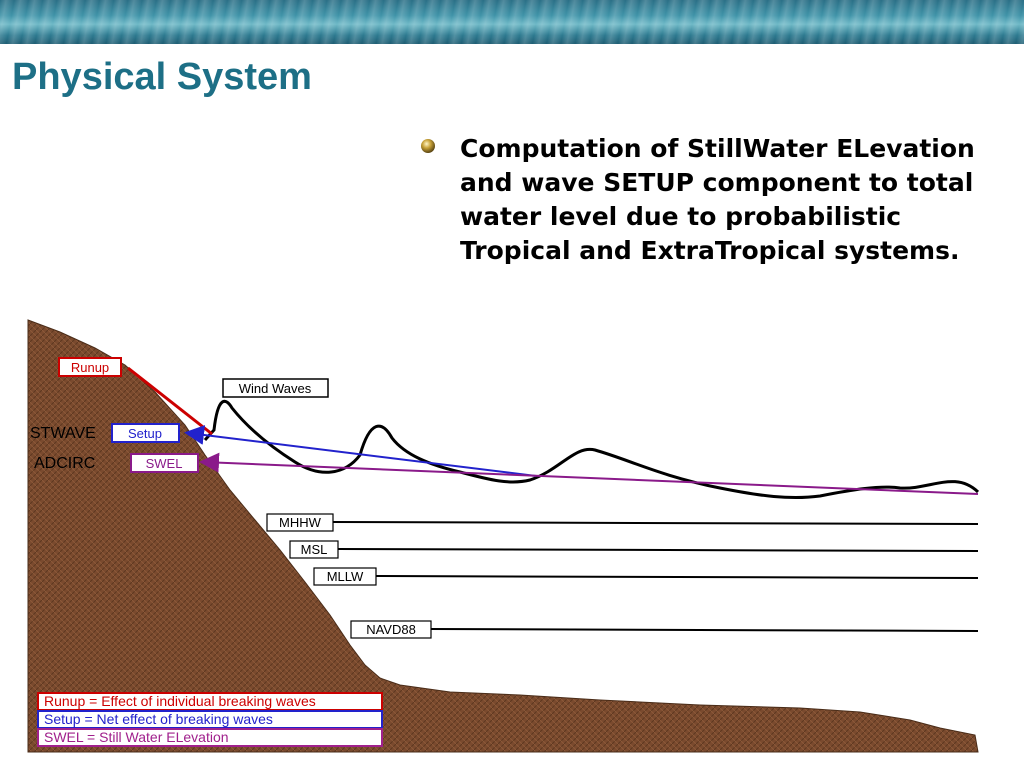 This screenshot has width=1024, height=768. I want to click on svg-text: MHHW, so click(300, 522).